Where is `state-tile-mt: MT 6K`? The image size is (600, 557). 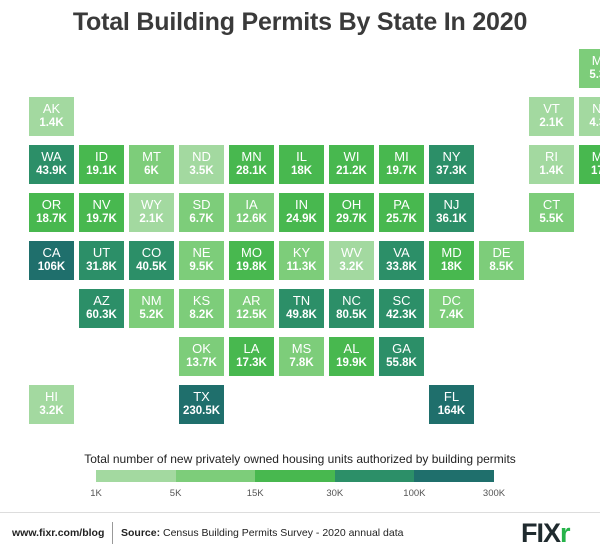 state-tile-mt: MT 6K is located at coordinates (151, 164).